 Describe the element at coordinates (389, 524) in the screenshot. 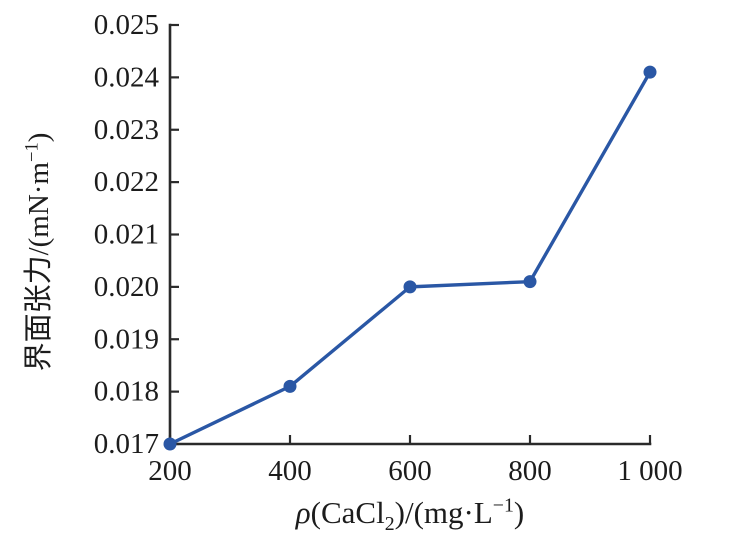

I see `axis-label-part: 2` at that location.